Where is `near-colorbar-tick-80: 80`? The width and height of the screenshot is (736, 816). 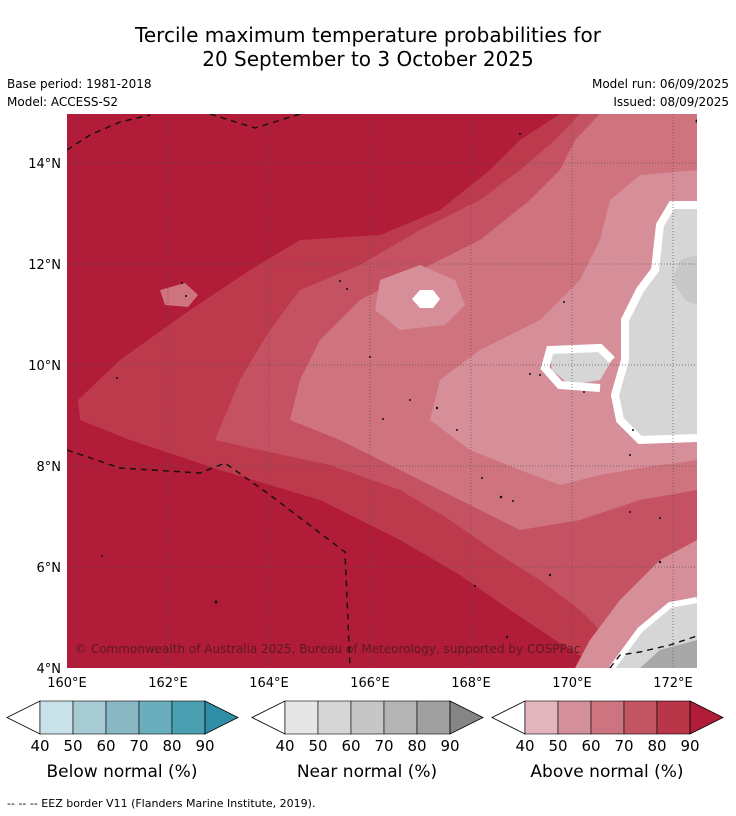 near-colorbar-tick-80: 80 is located at coordinates (416, 746).